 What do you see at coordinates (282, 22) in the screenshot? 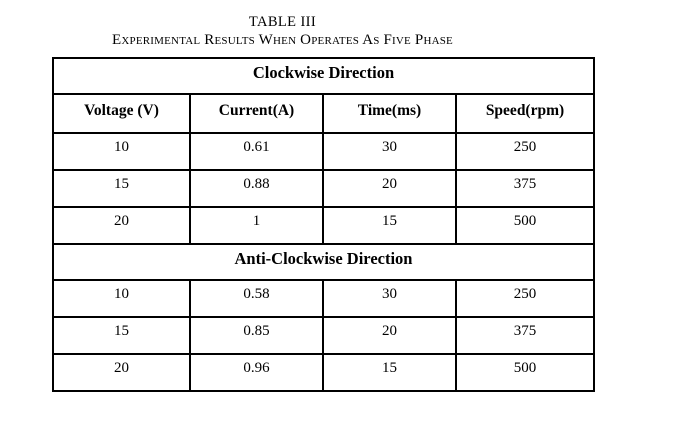
I see `table-number: TABLE III` at bounding box center [282, 22].